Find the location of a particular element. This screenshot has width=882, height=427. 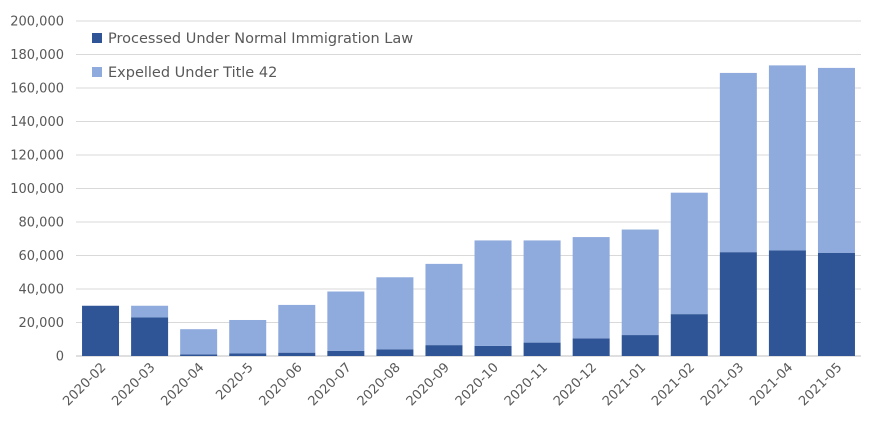

legend-swatch-expelled is located at coordinates (97, 72).